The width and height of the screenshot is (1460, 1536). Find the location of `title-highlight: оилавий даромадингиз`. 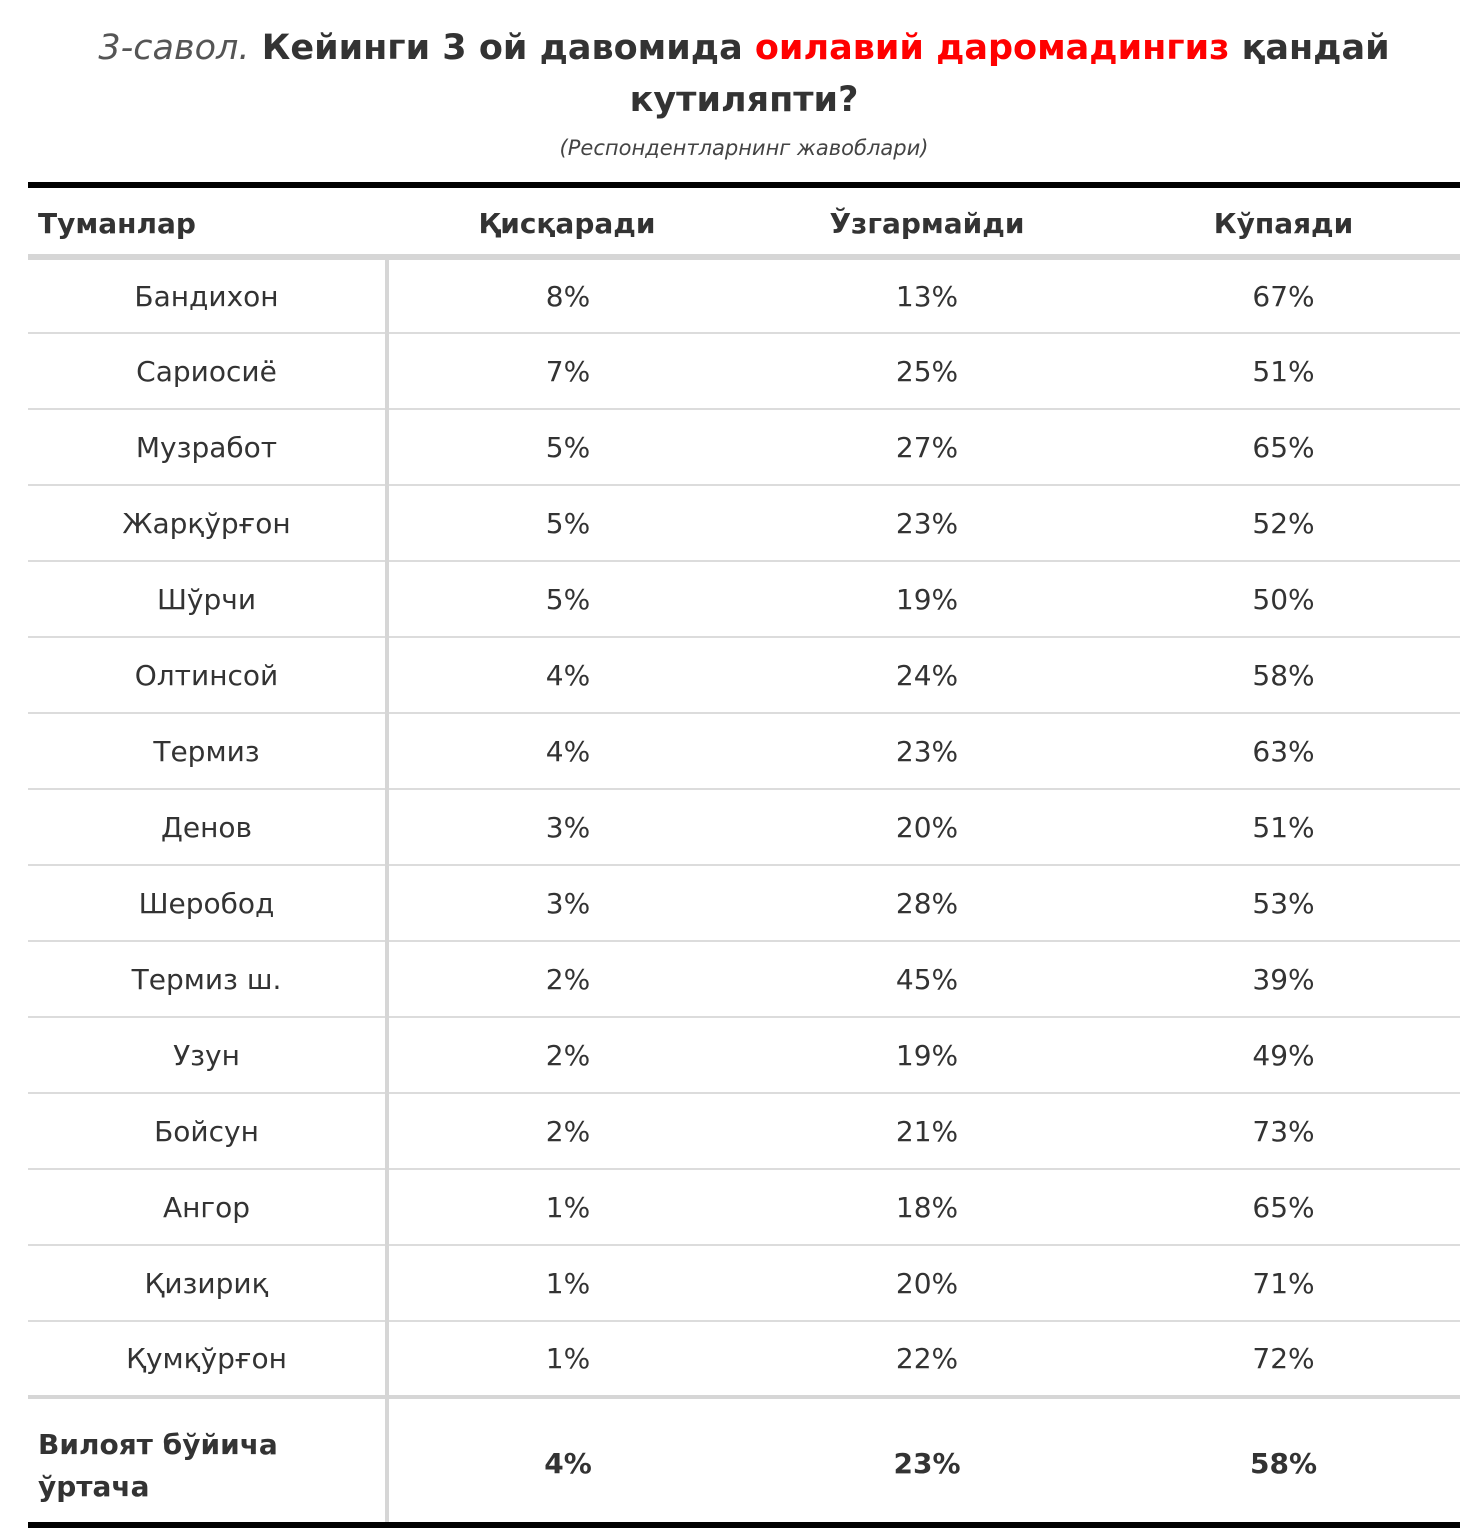

title-highlight: оилавий даромадингиз is located at coordinates (992, 48).